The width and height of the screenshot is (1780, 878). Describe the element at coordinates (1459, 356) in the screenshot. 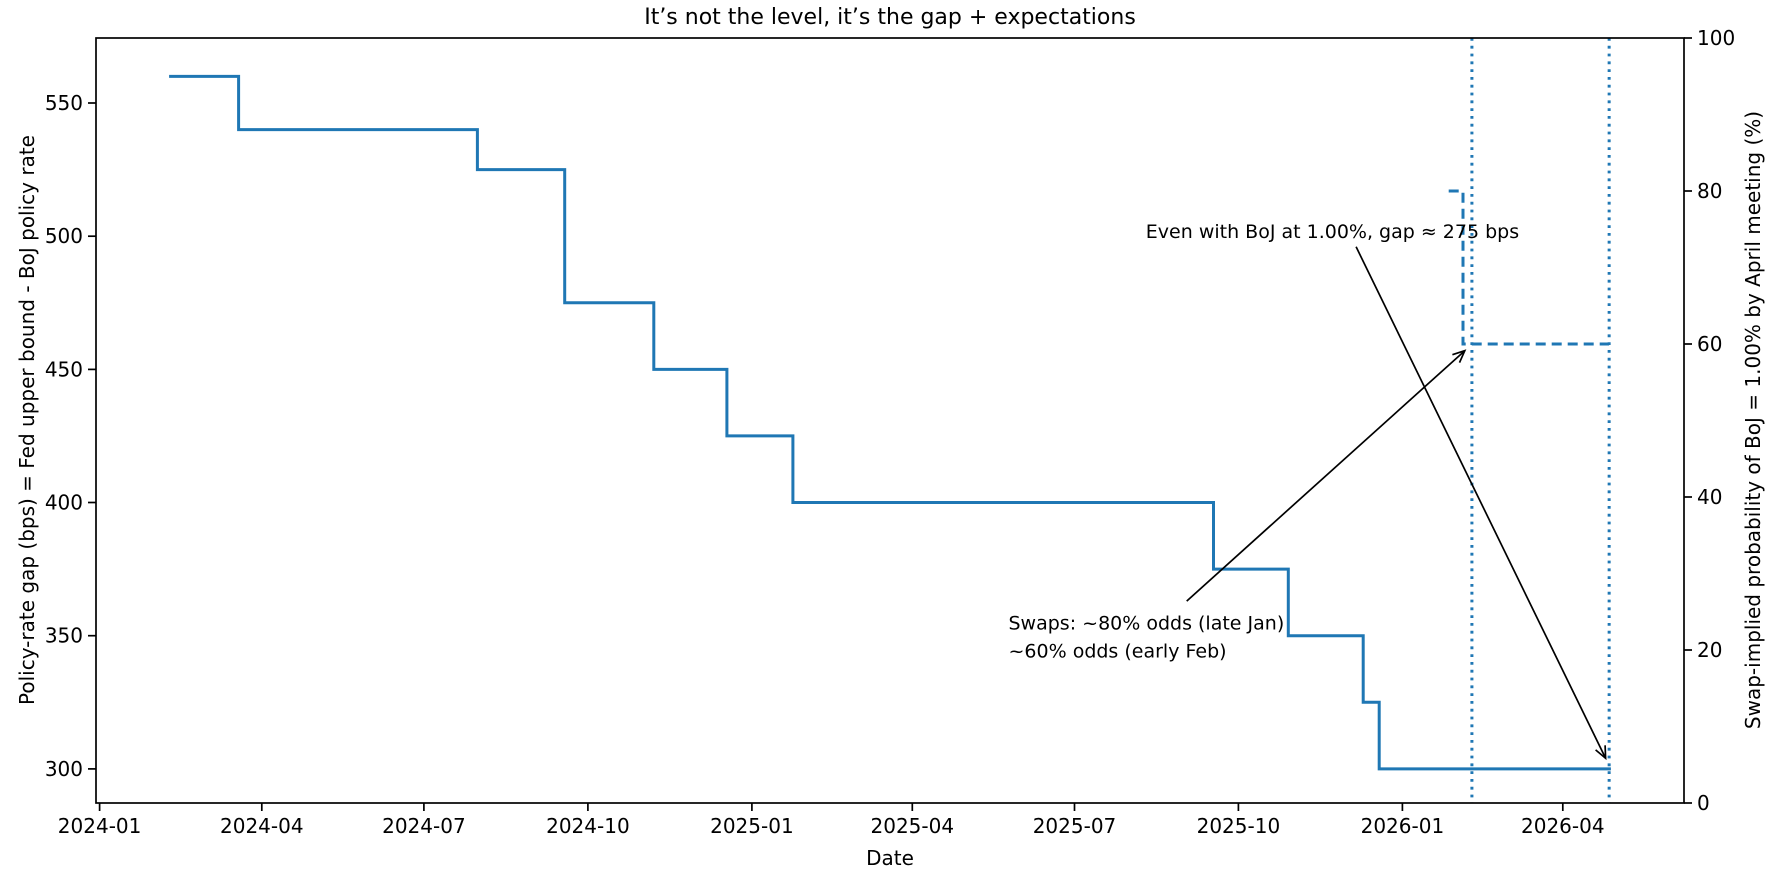

I see `swaps-annotation-arrow-head` at that location.